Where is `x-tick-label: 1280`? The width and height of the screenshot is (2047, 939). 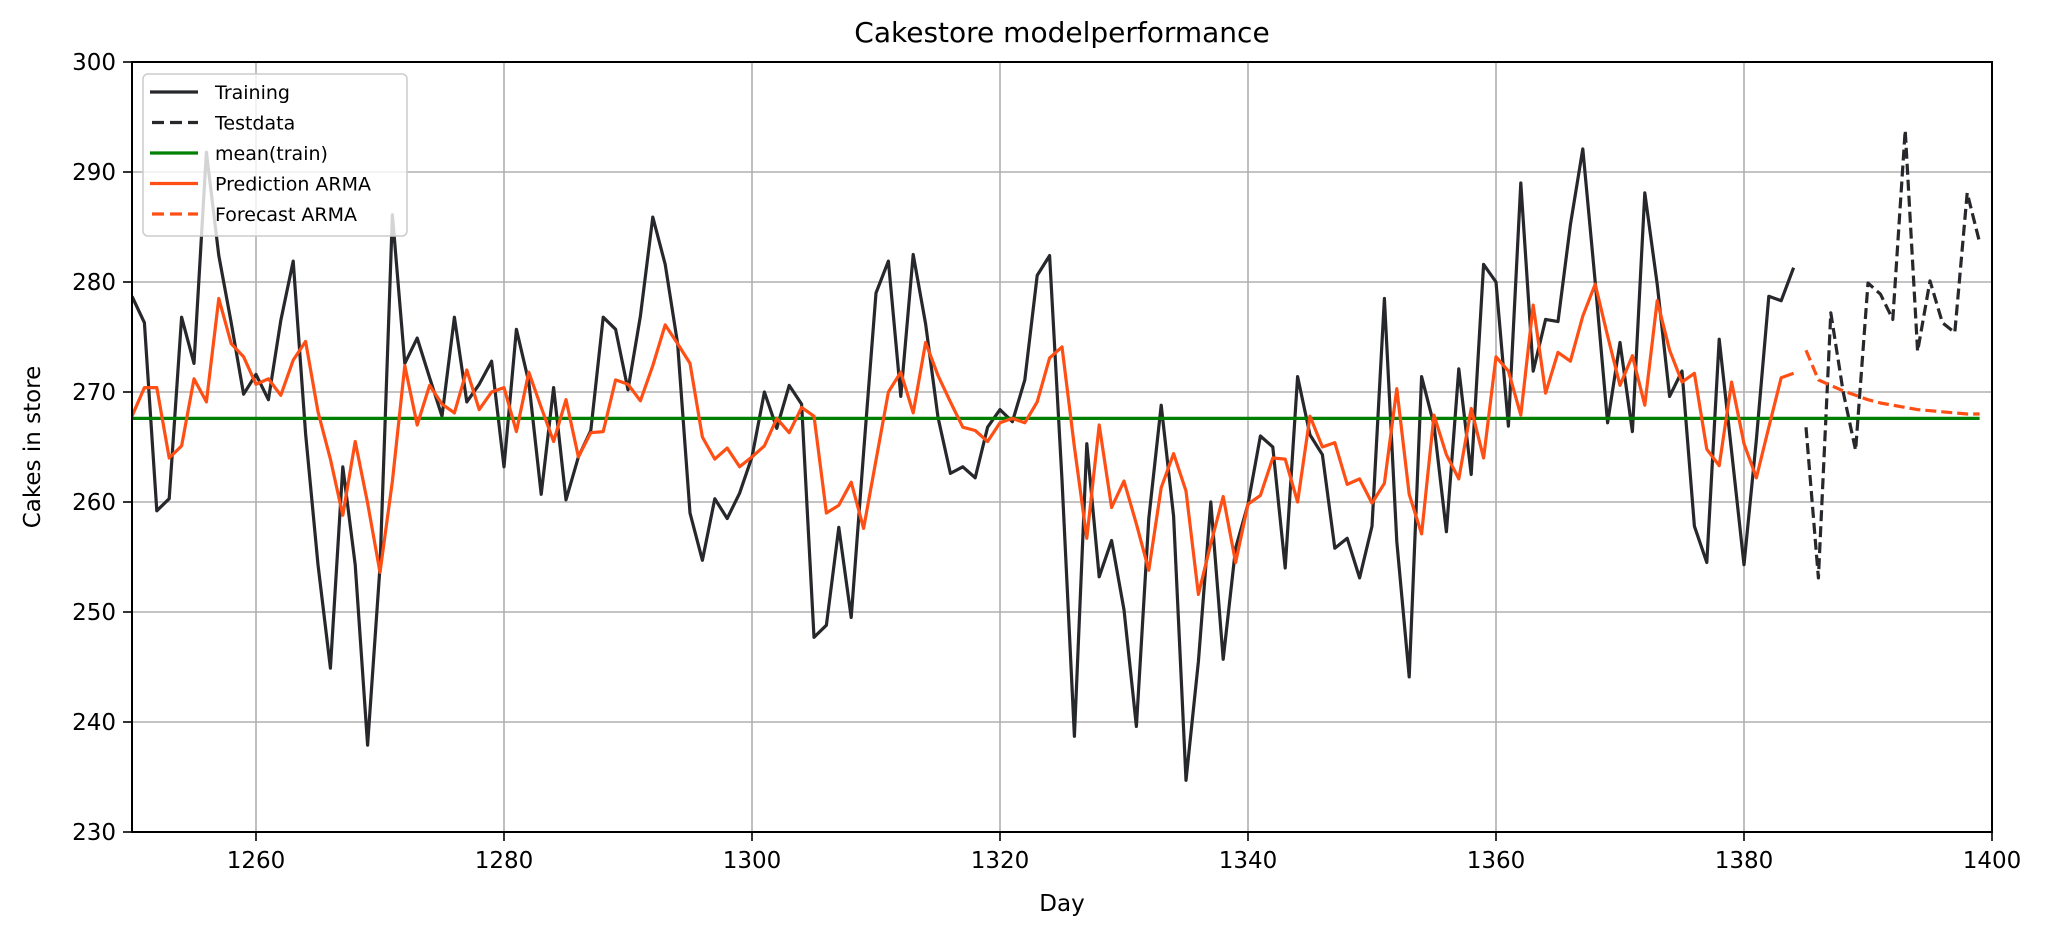
x-tick-label: 1280 is located at coordinates (504, 861).